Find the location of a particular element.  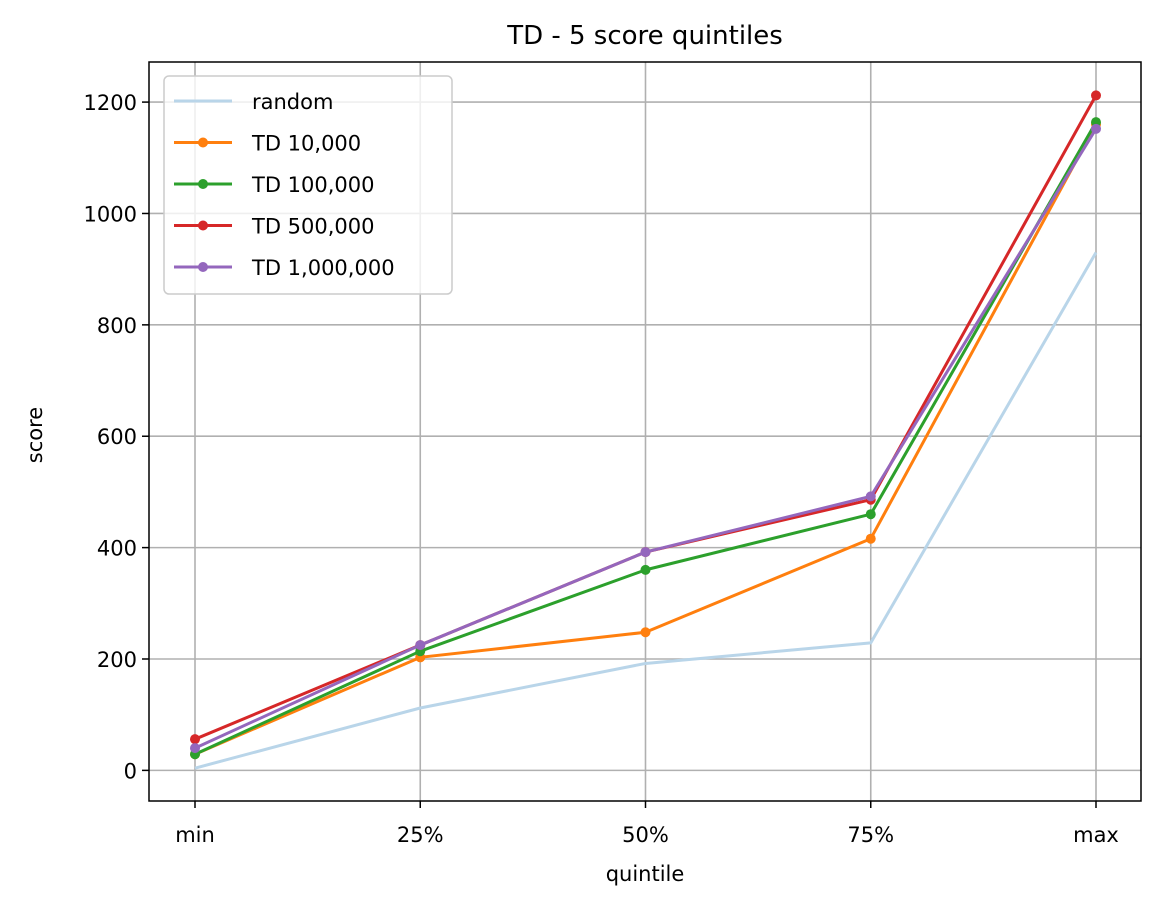

x-tick-label: max is located at coordinates (1096, 835).